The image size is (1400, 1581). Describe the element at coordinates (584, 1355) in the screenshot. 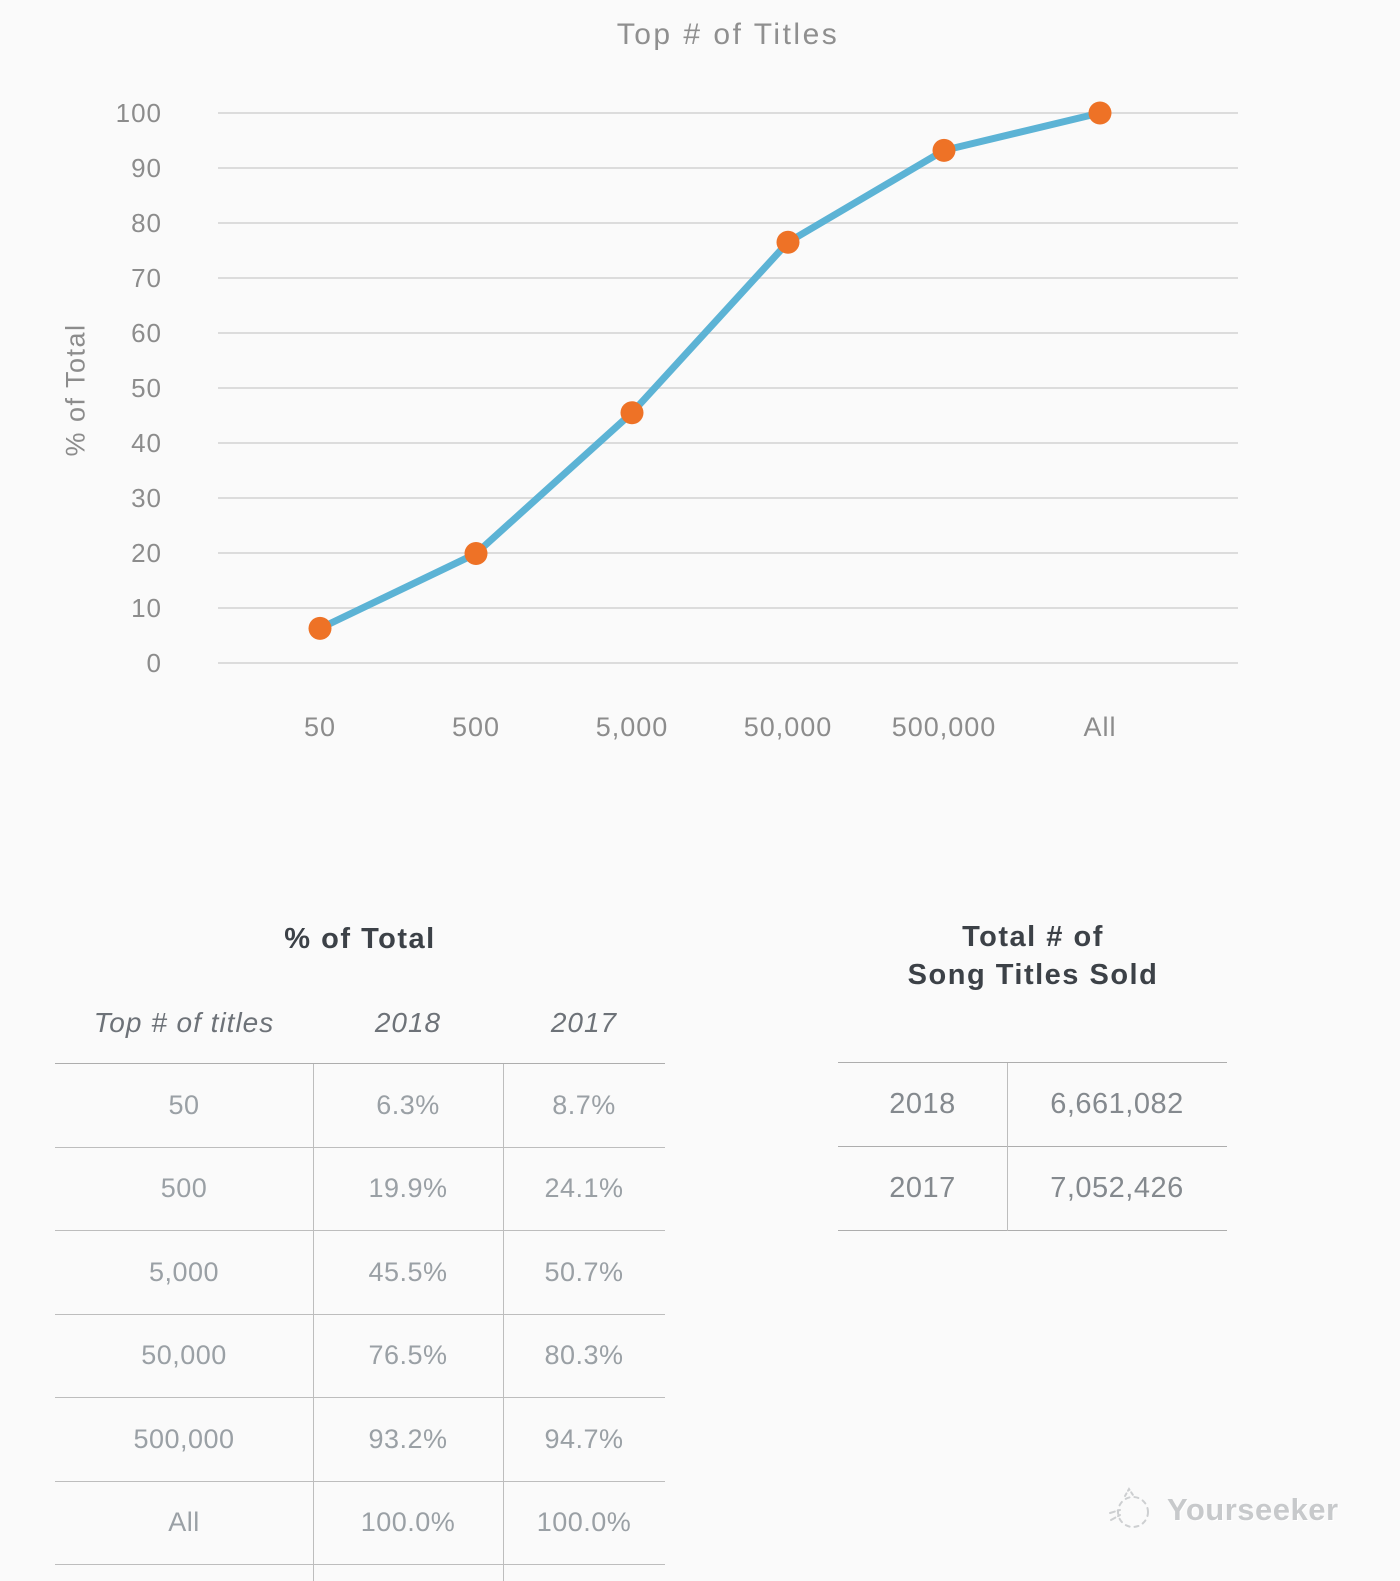

I see `table-cell: 80.3%` at that location.